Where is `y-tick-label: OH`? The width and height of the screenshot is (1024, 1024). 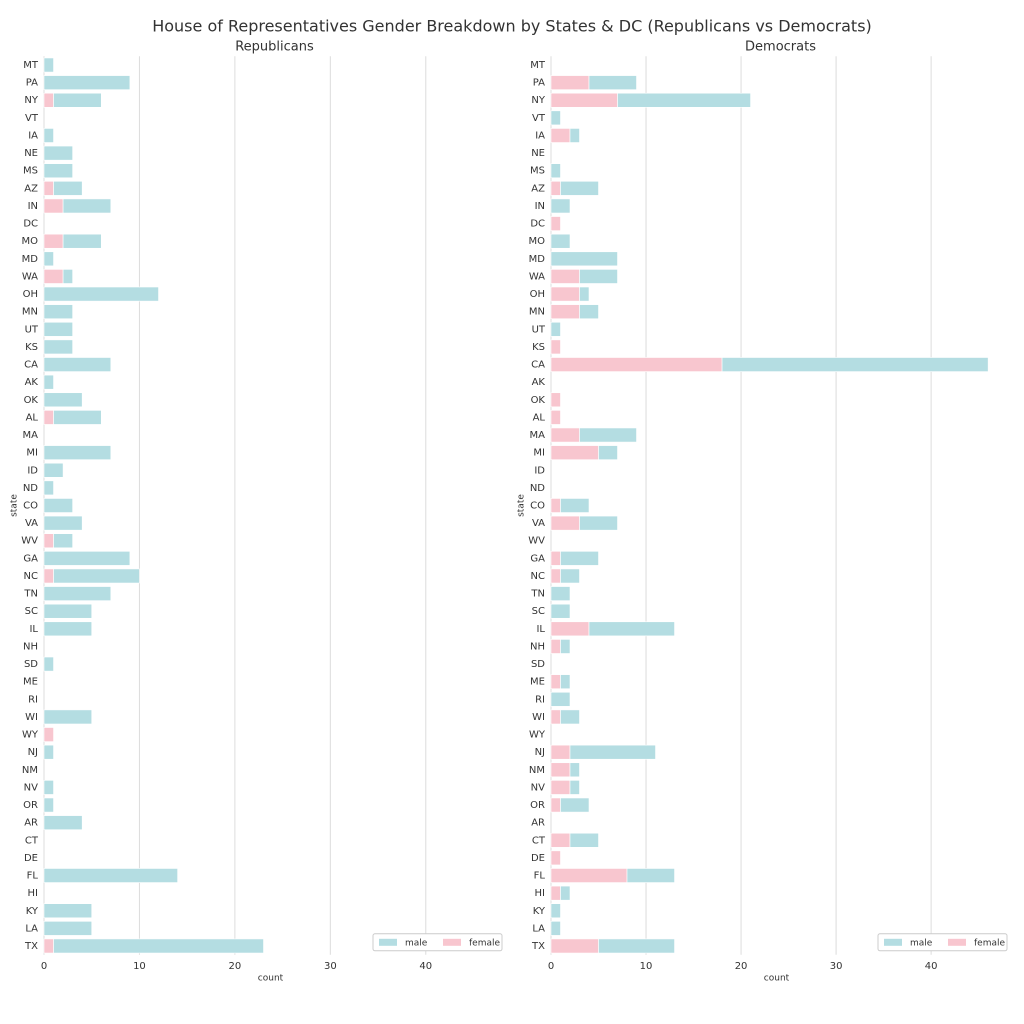 y-tick-label: OH is located at coordinates (30, 294).